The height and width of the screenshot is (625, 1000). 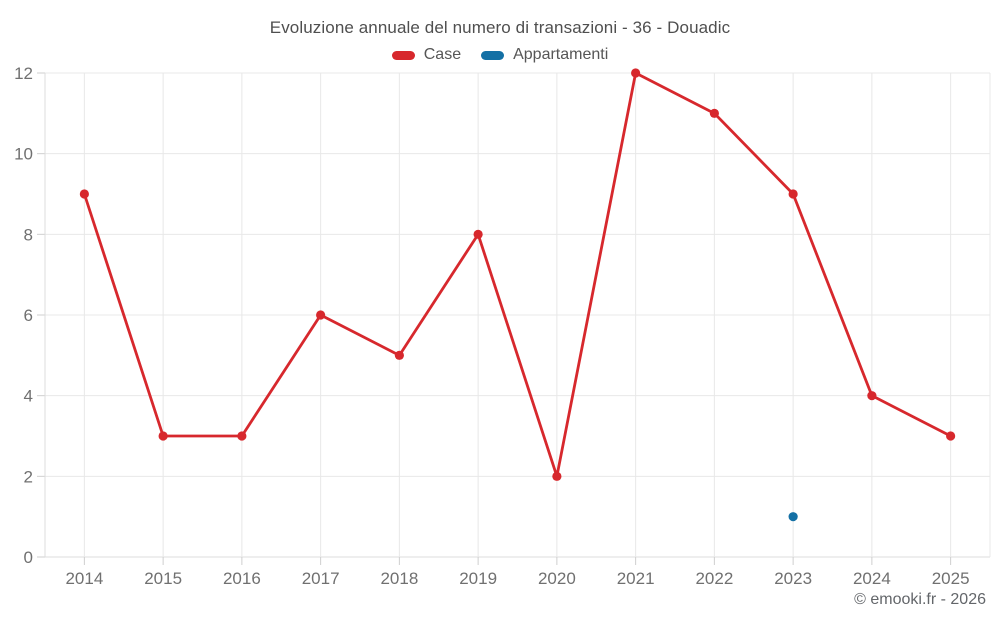 What do you see at coordinates (872, 578) in the screenshot?
I see `x-tick-label: 2024` at bounding box center [872, 578].